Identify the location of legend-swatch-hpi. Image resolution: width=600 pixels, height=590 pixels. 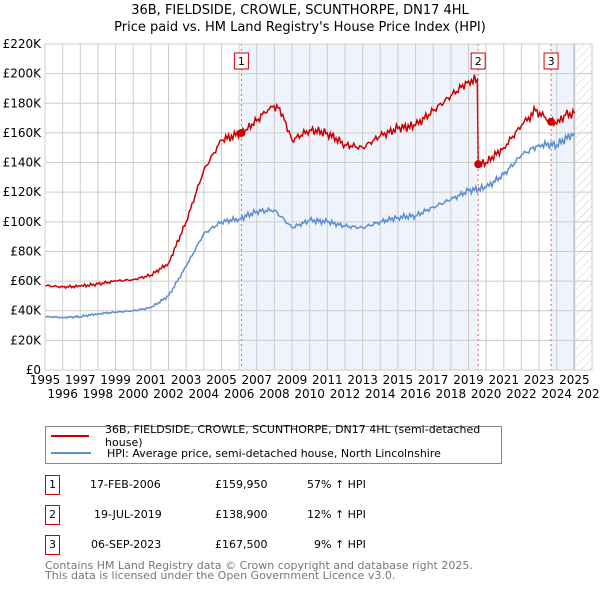
(71, 453).